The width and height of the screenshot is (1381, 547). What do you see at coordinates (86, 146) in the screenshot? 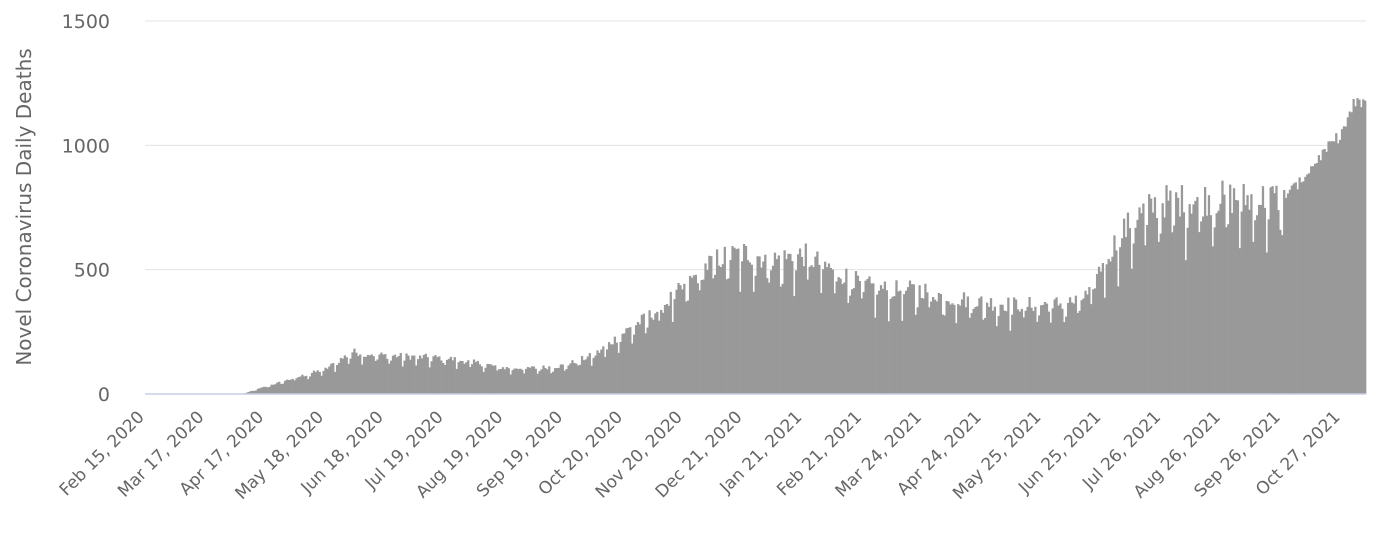
I see `y-tick-label: 1000` at bounding box center [86, 146].